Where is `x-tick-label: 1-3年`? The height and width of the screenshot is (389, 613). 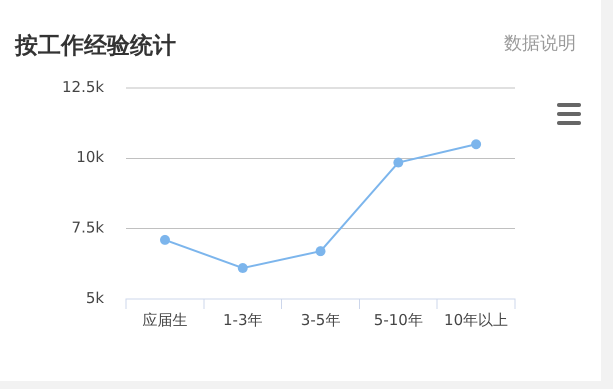 x-tick-label: 1-3年 is located at coordinates (243, 319).